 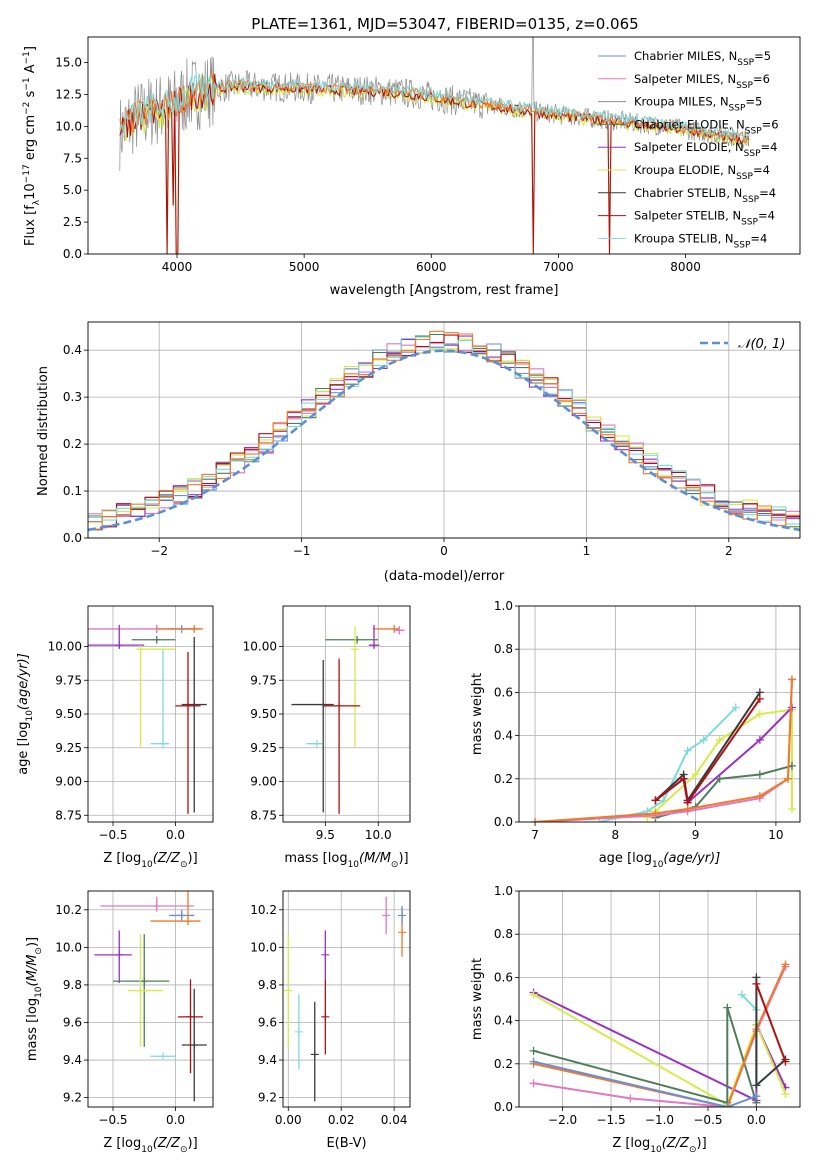 What do you see at coordinates (72, 397) in the screenshot?
I see `y-tick-label: 0.3` at bounding box center [72, 397].